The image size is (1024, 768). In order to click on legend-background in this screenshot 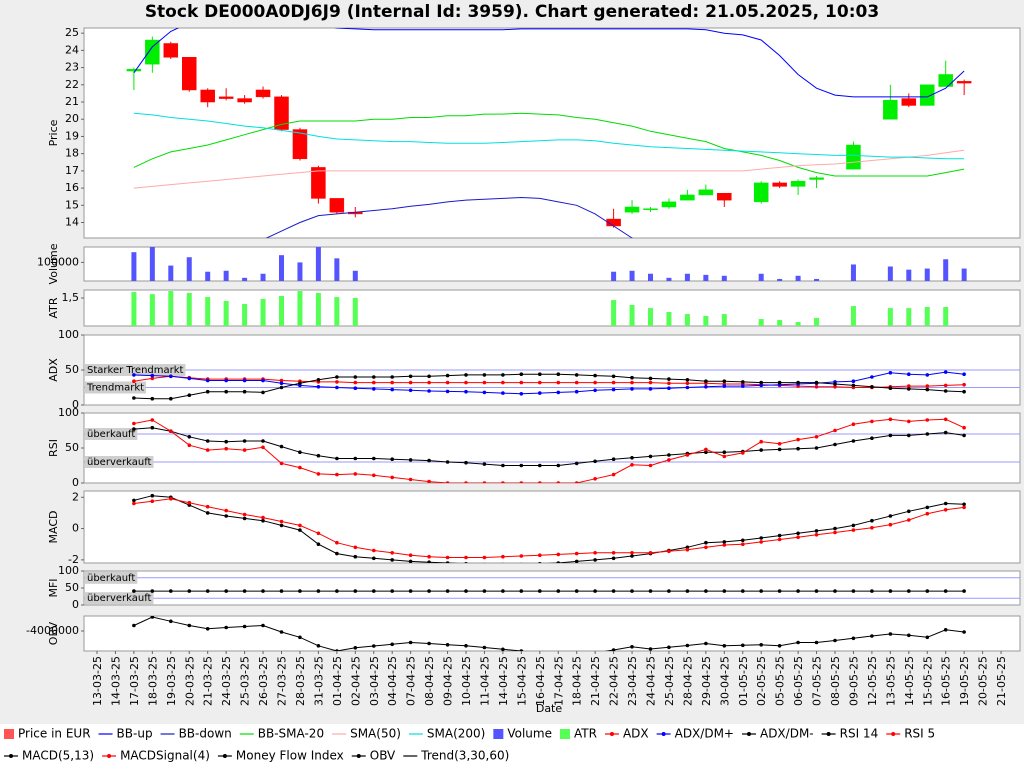, I will do `click(512, 746)`.